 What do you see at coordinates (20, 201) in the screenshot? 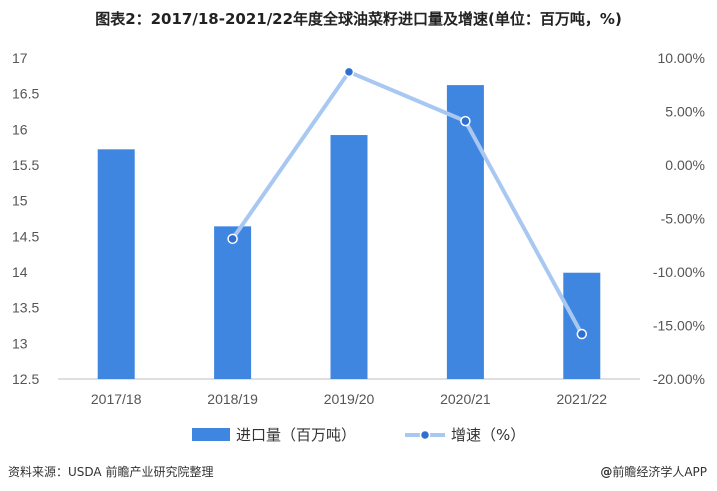
I see `left-tick-label: 15` at bounding box center [20, 201].